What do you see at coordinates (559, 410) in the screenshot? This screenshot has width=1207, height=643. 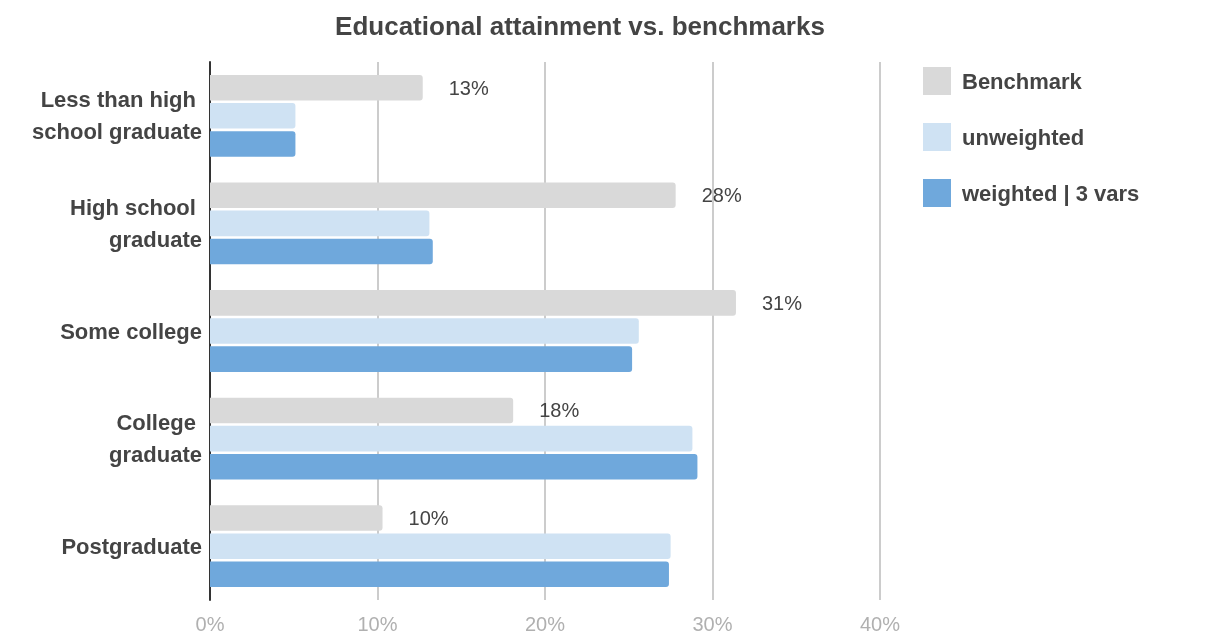 I see `data-label: 18%` at bounding box center [559, 410].